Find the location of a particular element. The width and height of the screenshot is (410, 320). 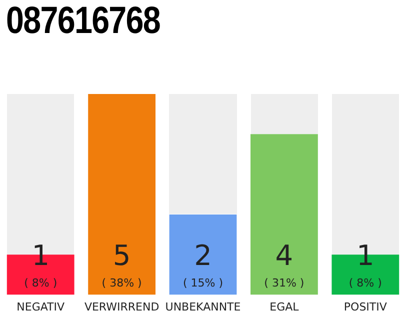

chart-title: 087616768 is located at coordinates (83, 21).